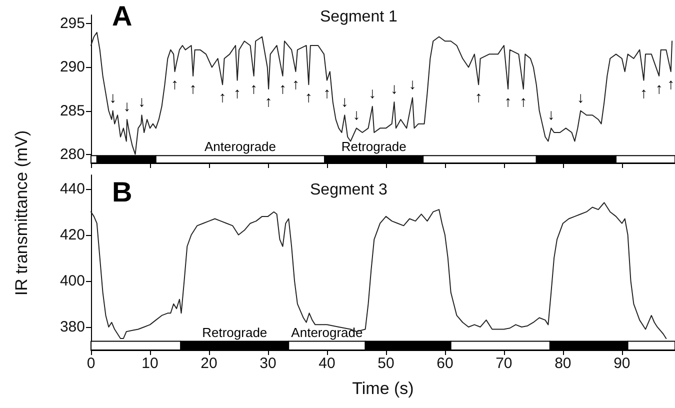 Image resolution: width=675 pixels, height=408 pixels. Describe the element at coordinates (622, 363) in the screenshot. I see `x-tick-label: 90` at that location.